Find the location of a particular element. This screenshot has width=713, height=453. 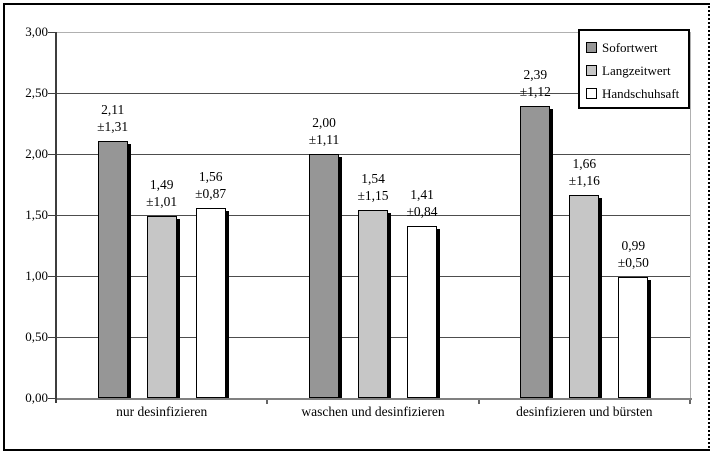

bar-value-label: 2,11 ±1,31 is located at coordinates (113, 118).